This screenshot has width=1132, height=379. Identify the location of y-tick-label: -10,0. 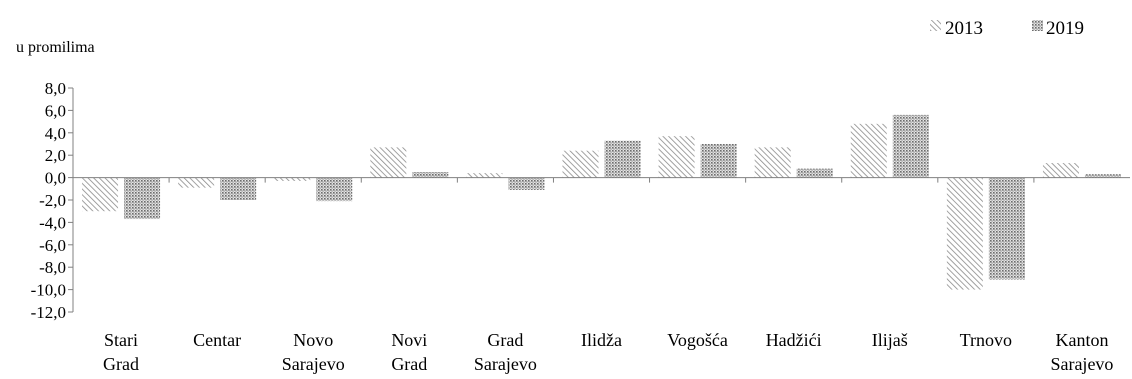
(48, 290).